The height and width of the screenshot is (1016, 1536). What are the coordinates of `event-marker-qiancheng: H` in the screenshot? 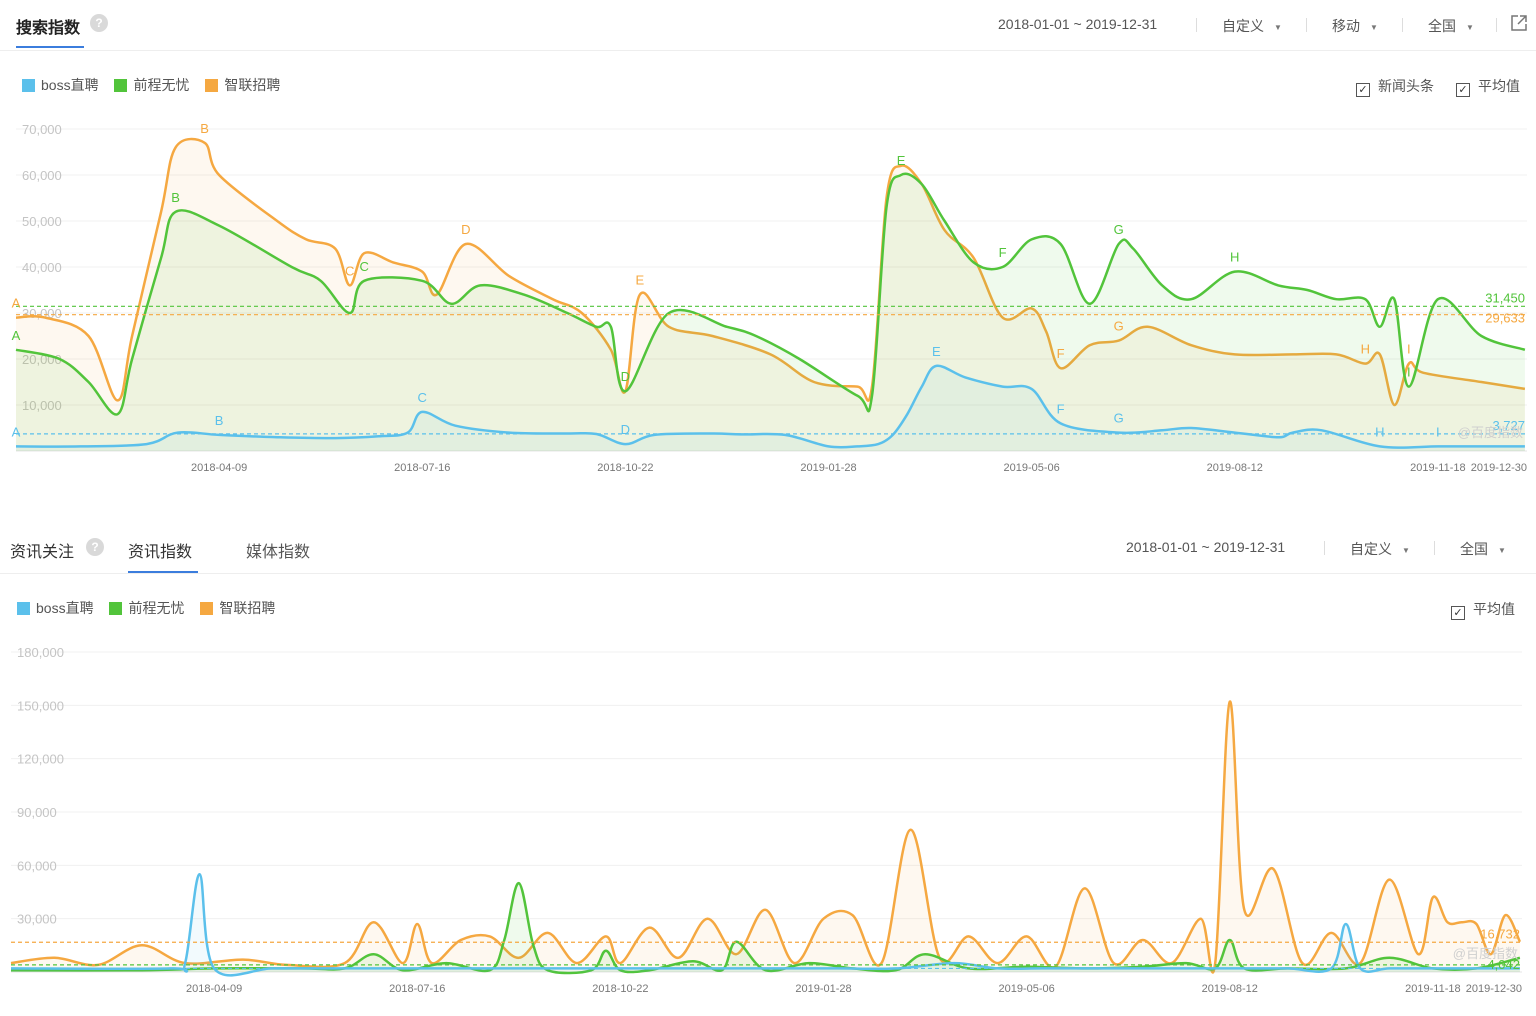 It's located at (1234, 257).